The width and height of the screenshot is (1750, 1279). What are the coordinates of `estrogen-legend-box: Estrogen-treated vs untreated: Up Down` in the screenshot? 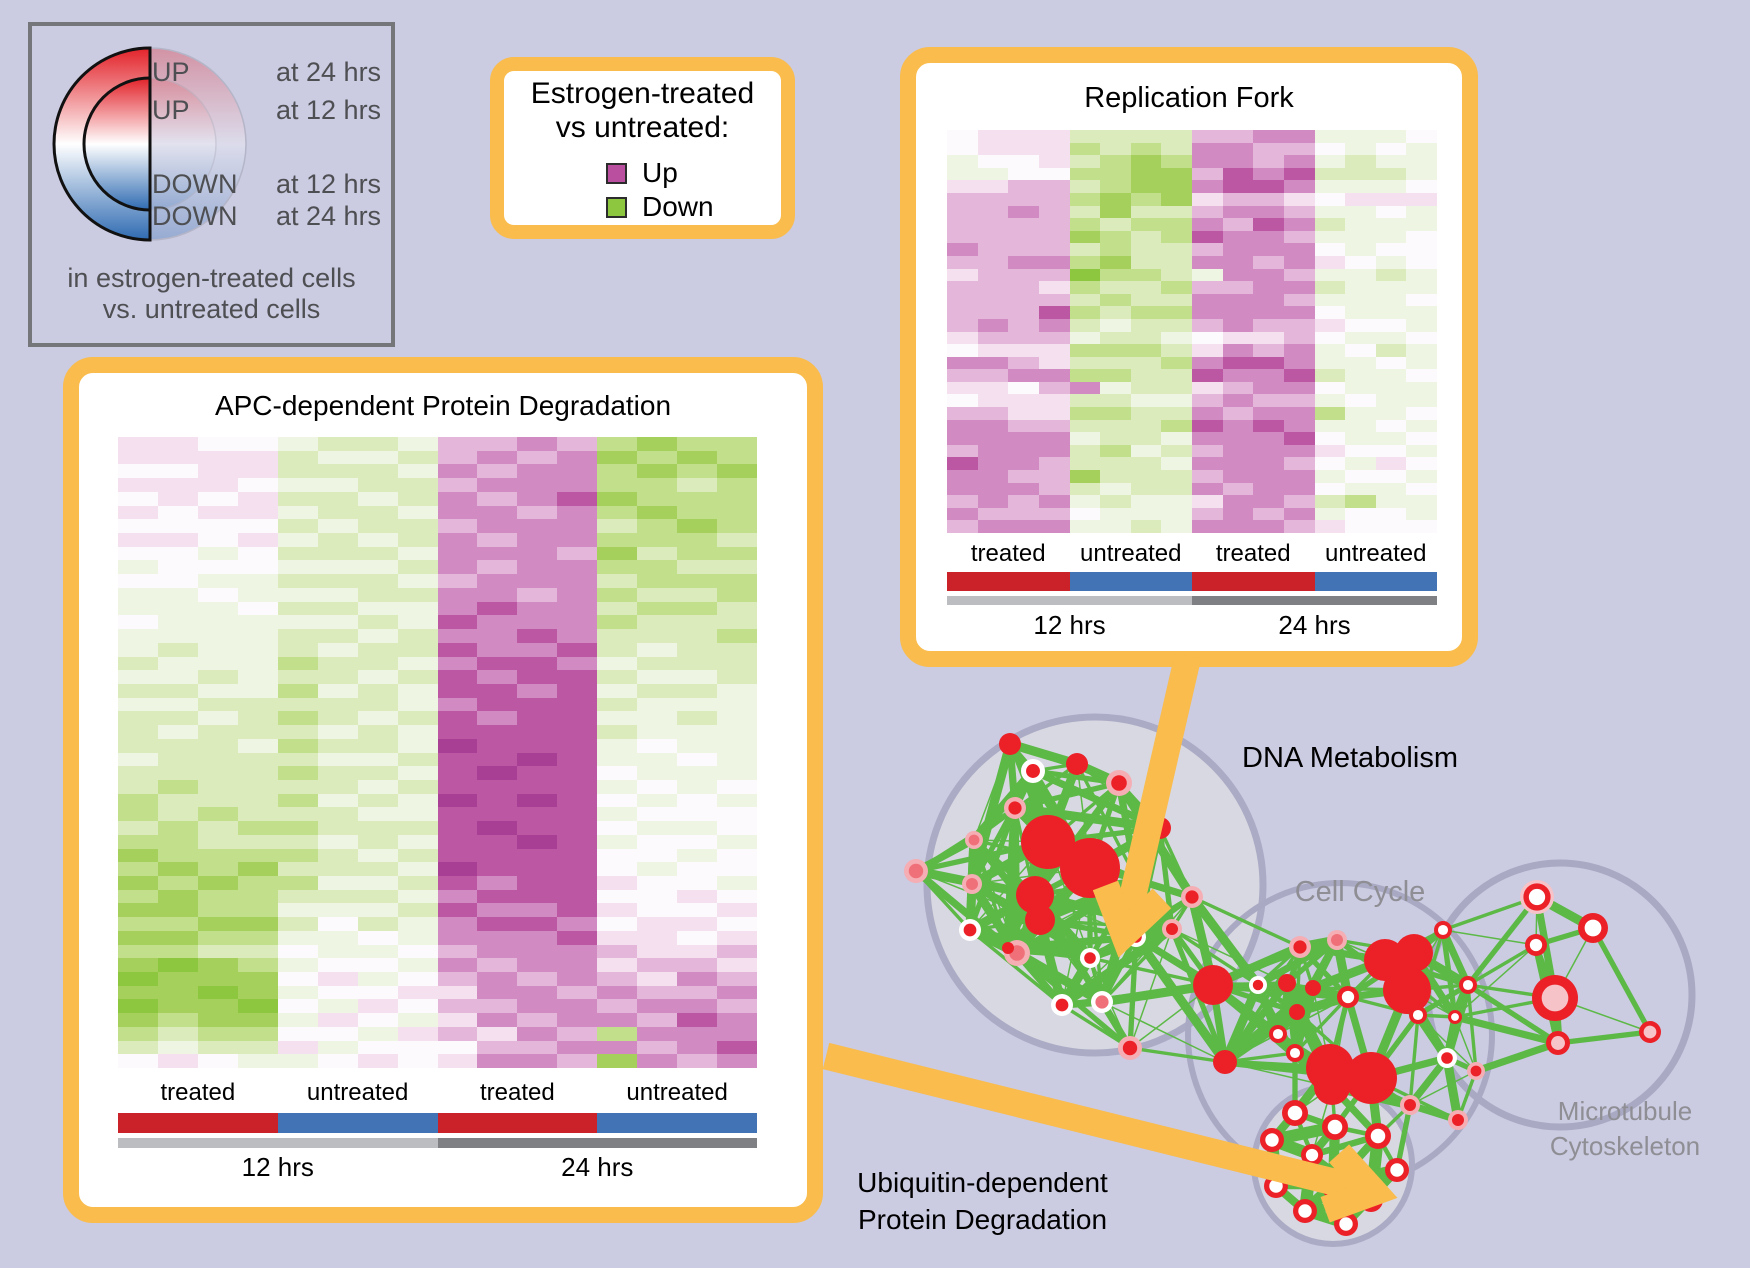 It's located at (642, 148).